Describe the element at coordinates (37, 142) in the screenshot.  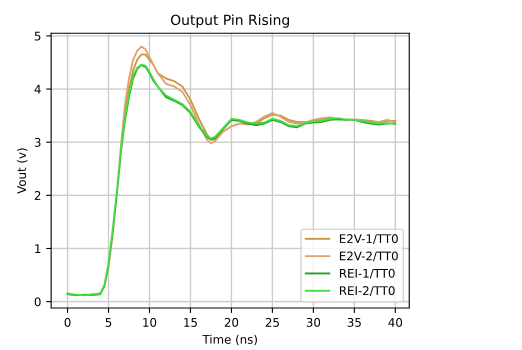
I see `y-tick-label: 3` at that location.